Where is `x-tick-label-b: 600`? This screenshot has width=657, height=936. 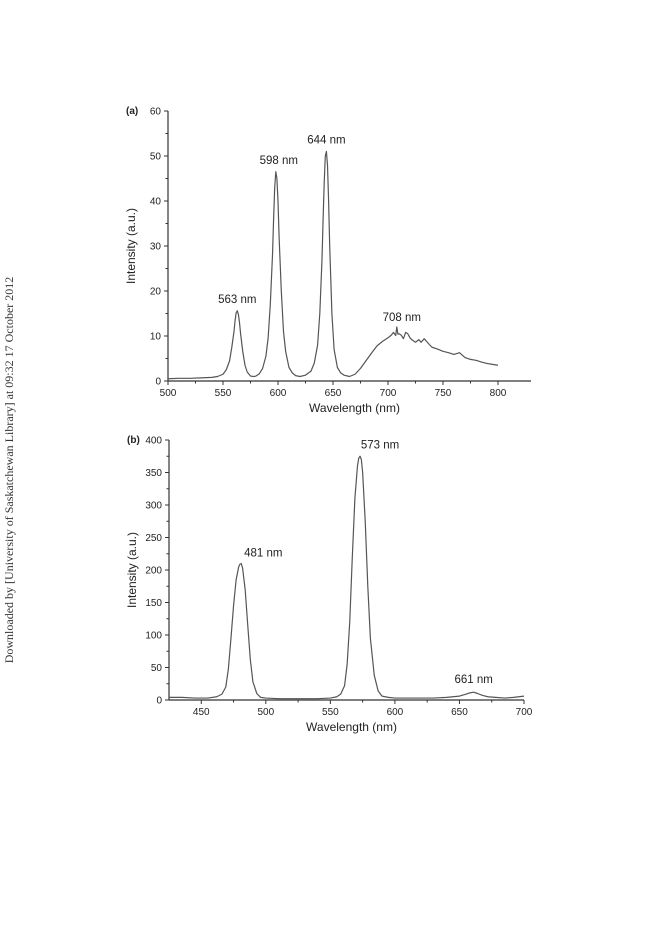 x-tick-label-b: 600 is located at coordinates (395, 712).